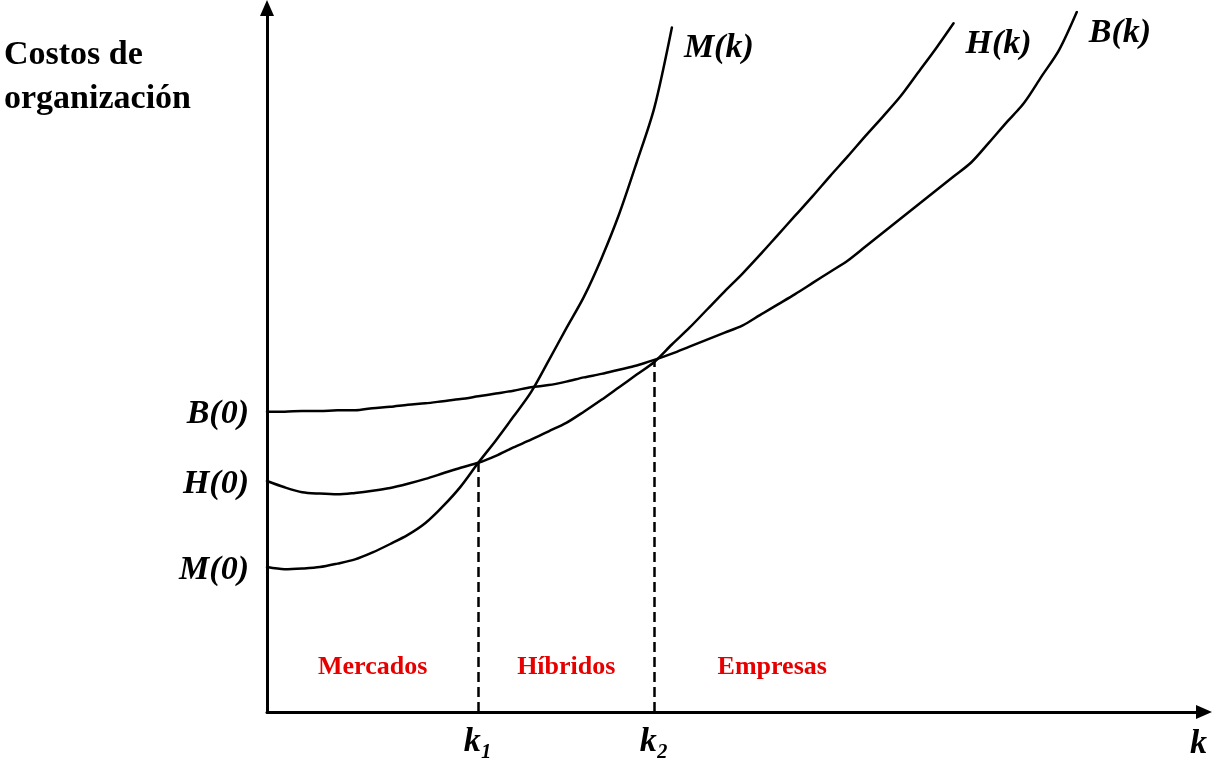  What do you see at coordinates (215, 481) in the screenshot?
I see `text: H(0)` at bounding box center [215, 481].